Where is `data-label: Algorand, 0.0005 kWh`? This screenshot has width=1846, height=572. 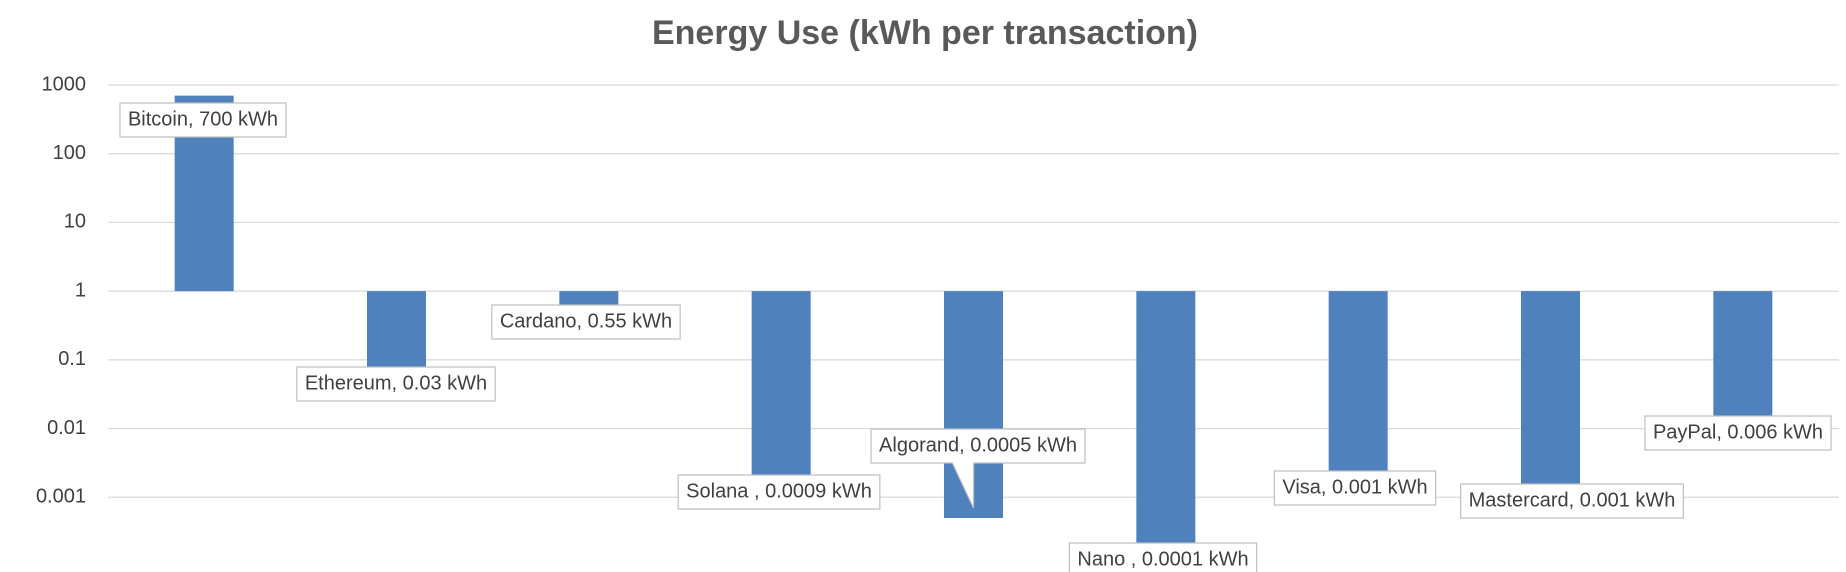 data-label: Algorand, 0.0005 kWh is located at coordinates (978, 468).